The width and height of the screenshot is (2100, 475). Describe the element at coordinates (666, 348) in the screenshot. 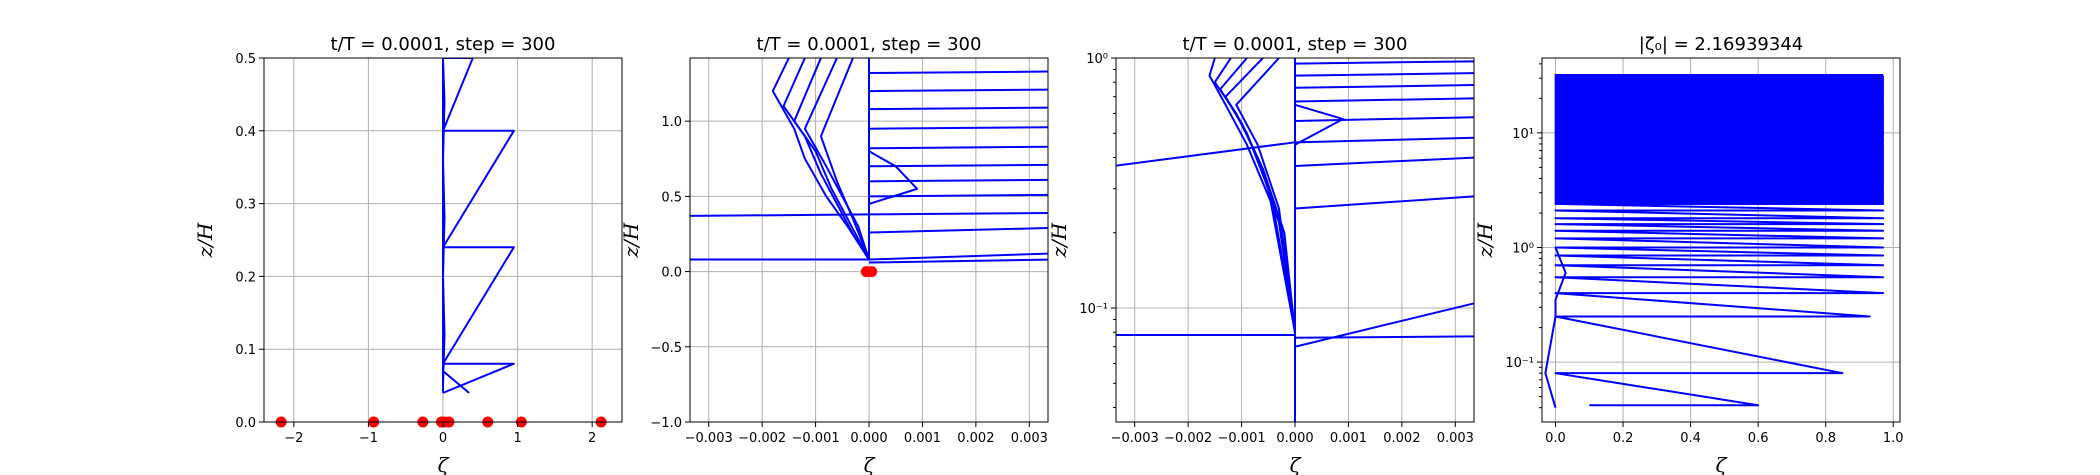

I see `y-tick-label: −0.5` at that location.